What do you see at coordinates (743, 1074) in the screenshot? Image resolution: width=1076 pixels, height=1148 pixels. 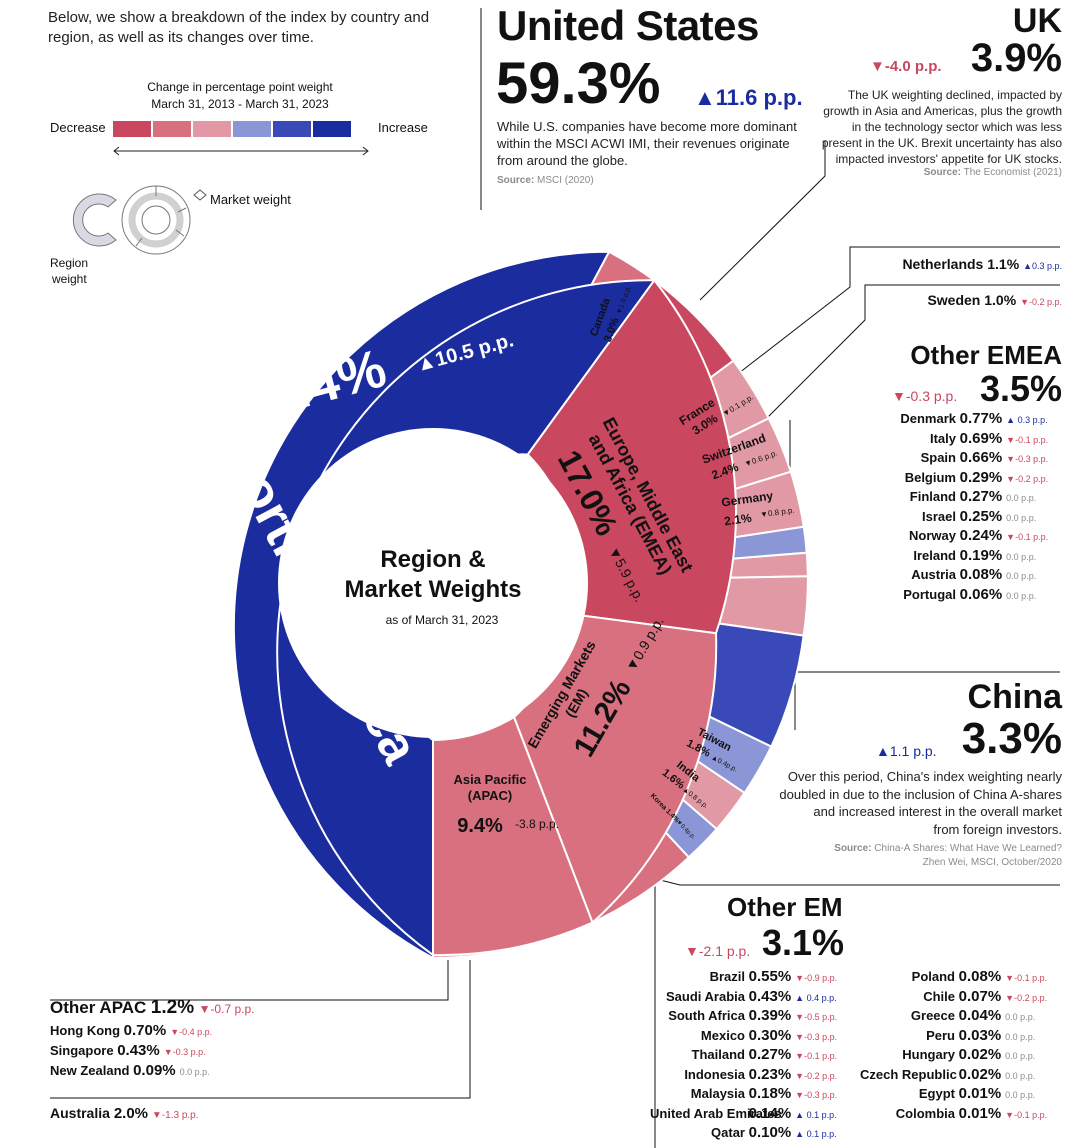 I see `list-item: Indonesia 0.23% ▼-0.2 p.p.` at bounding box center [743, 1074].